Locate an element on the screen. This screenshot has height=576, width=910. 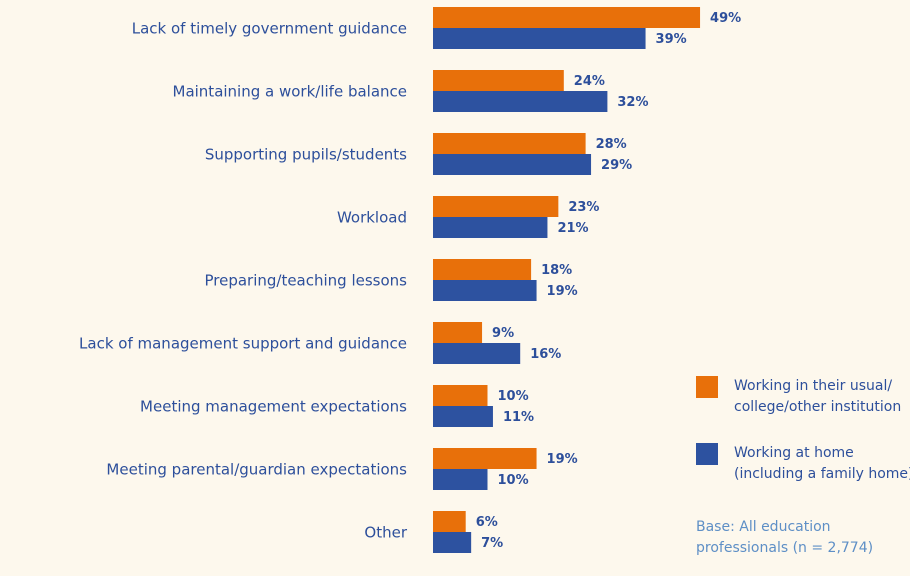
value-label-institution-preparing-teaching-lessons: 18% is located at coordinates (556, 270).